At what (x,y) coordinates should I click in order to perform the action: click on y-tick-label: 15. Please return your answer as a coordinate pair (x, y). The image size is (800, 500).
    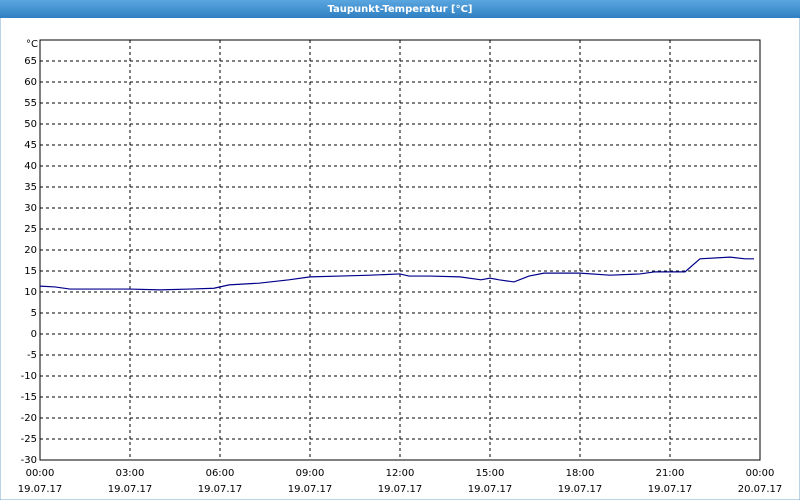
    Looking at the image, I should click on (30, 271).